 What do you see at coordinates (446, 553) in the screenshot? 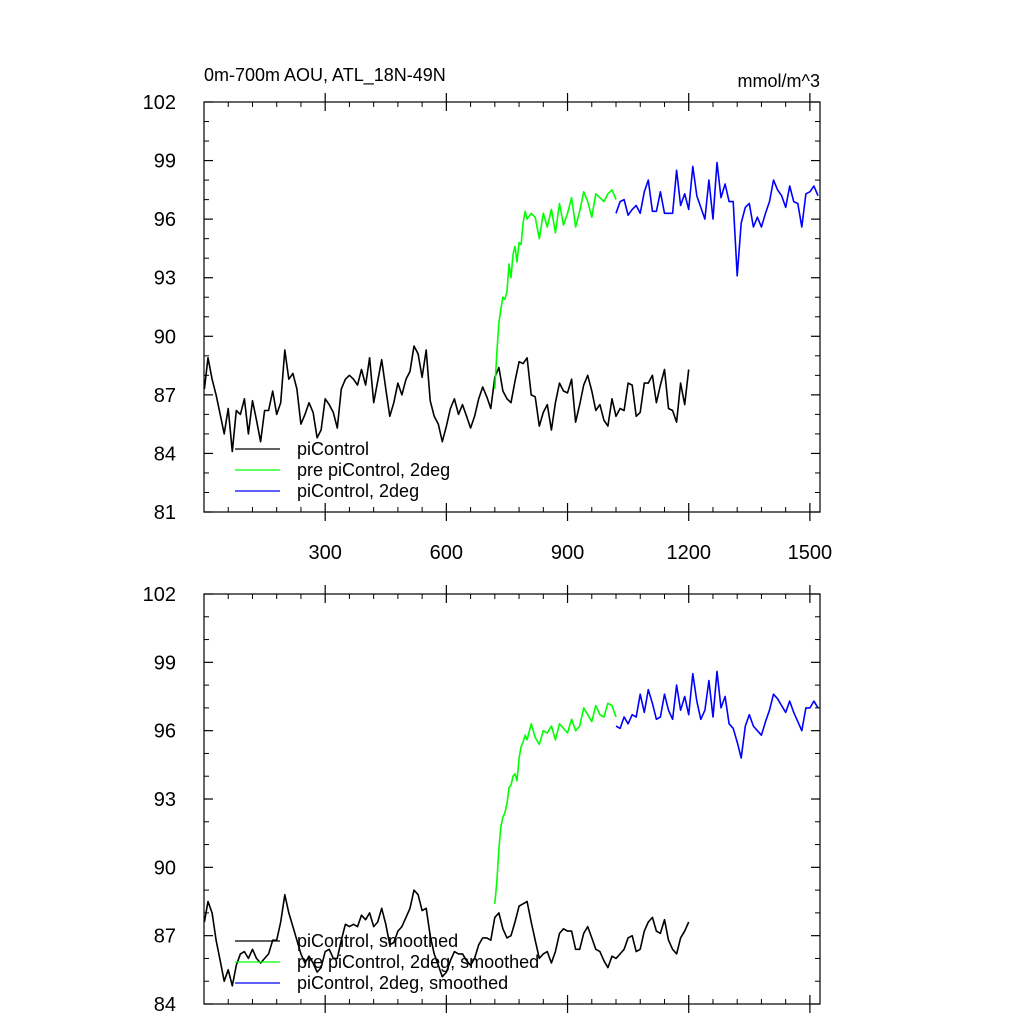
I see `x-tick-label: 600` at bounding box center [446, 553].